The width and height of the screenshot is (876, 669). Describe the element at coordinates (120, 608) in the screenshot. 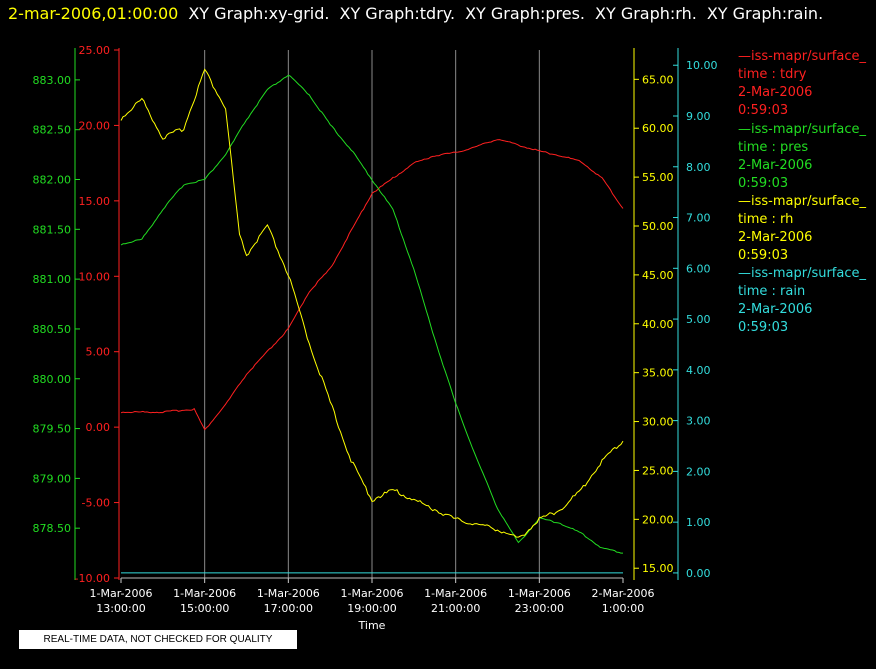

I see `x-tick-label-time: 13:00:00` at that location.